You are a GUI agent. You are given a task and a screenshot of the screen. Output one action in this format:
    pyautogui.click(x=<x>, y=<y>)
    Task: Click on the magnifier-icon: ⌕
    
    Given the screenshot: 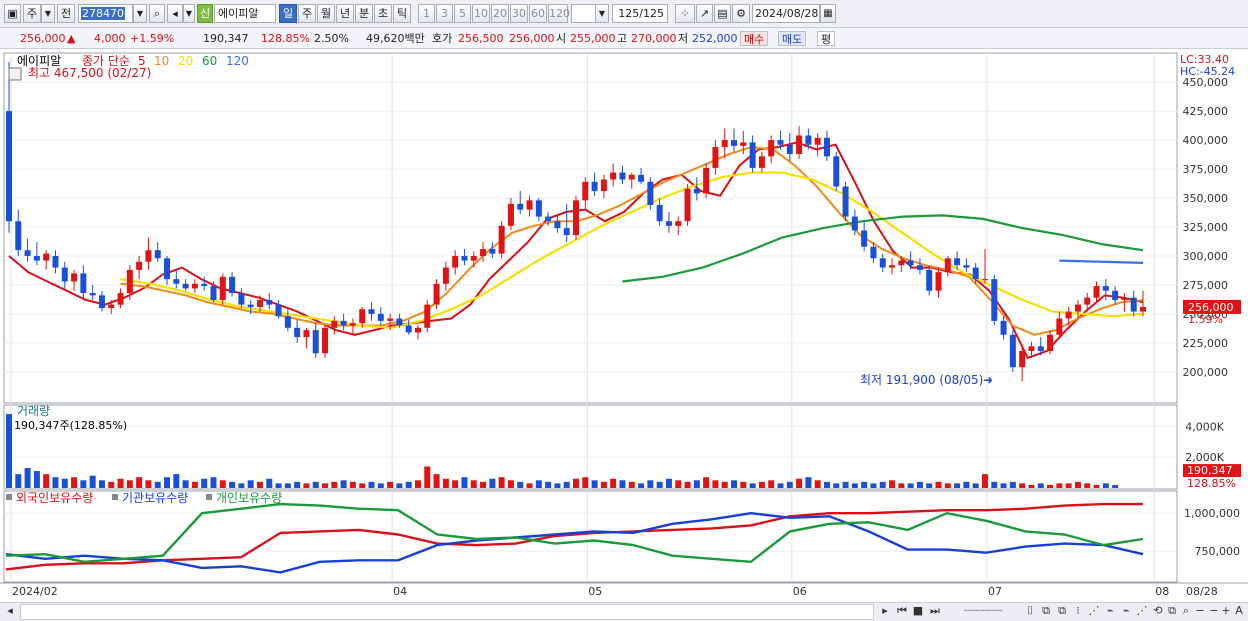 What is the action you would take?
    pyautogui.click(x=1186, y=610)
    